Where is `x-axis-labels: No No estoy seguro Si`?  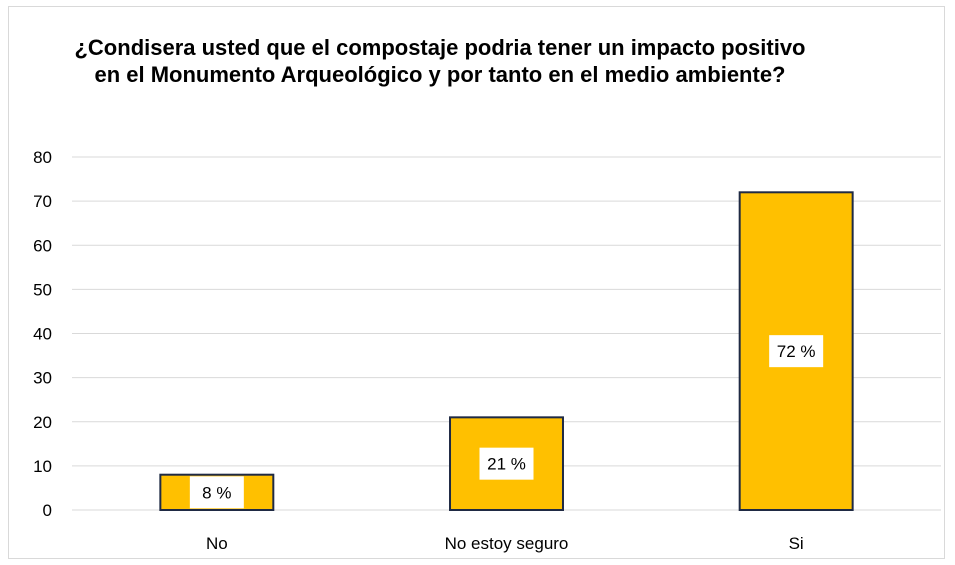
x-axis-labels: No No estoy seguro Si is located at coordinates (505, 543).